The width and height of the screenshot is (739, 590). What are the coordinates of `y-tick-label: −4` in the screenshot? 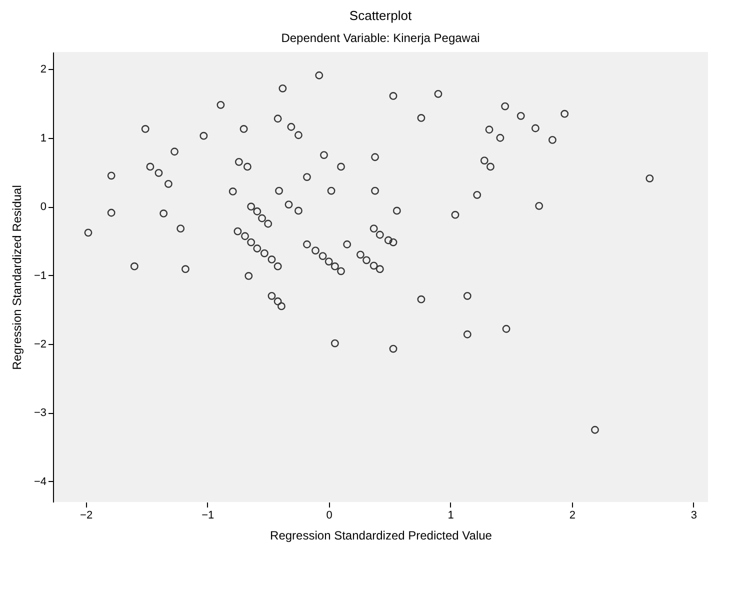 It's located at (40, 482).